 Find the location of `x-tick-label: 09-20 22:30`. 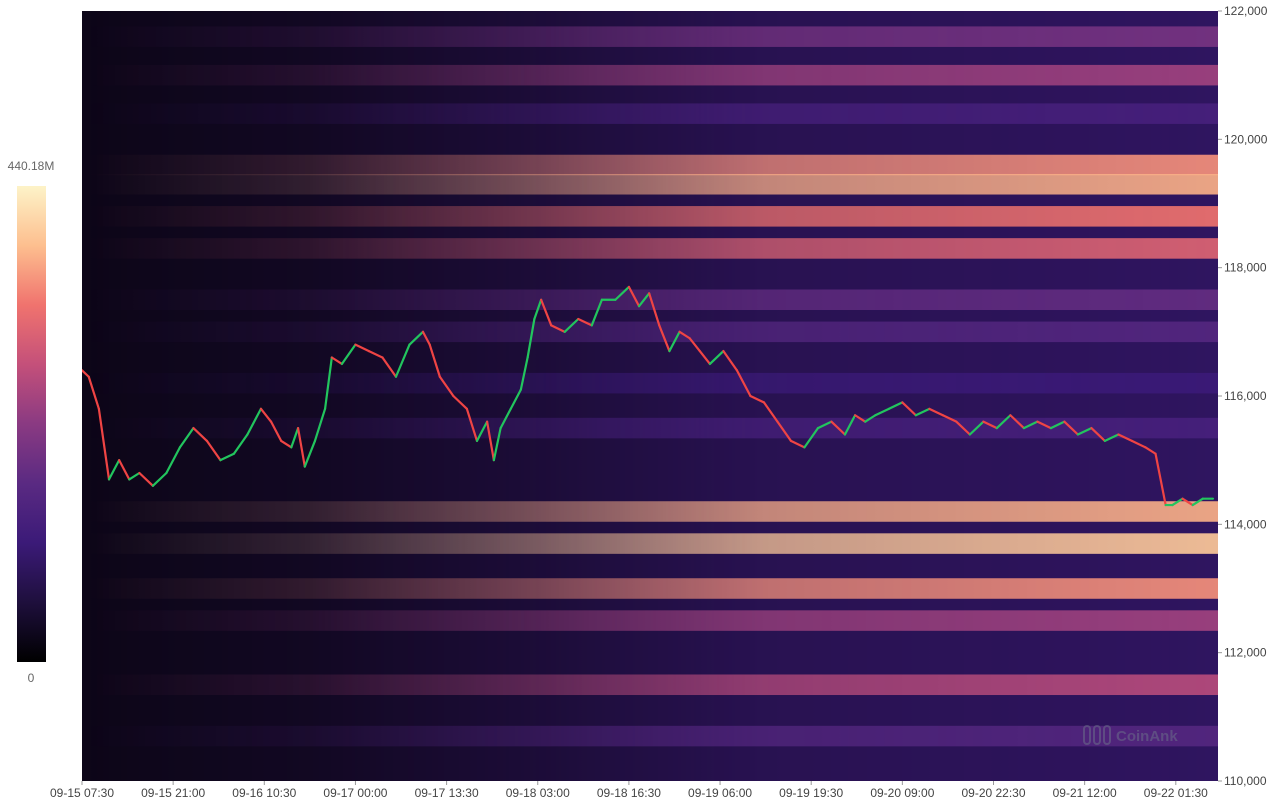

x-tick-label: 09-20 22:30 is located at coordinates (993, 793).